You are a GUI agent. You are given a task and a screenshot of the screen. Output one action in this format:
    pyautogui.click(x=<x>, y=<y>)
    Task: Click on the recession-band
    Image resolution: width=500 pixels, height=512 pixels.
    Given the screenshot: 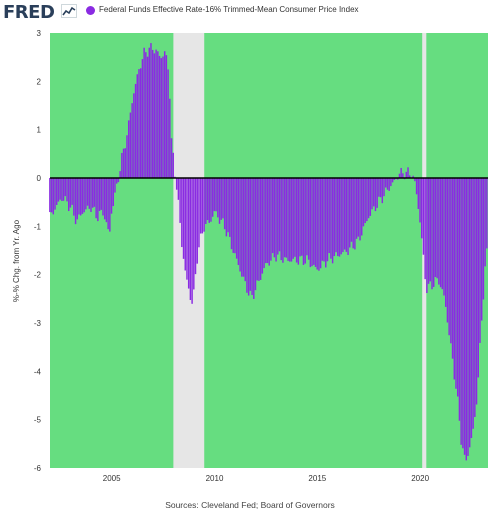 What is the action you would take?
    pyautogui.click(x=424, y=250)
    